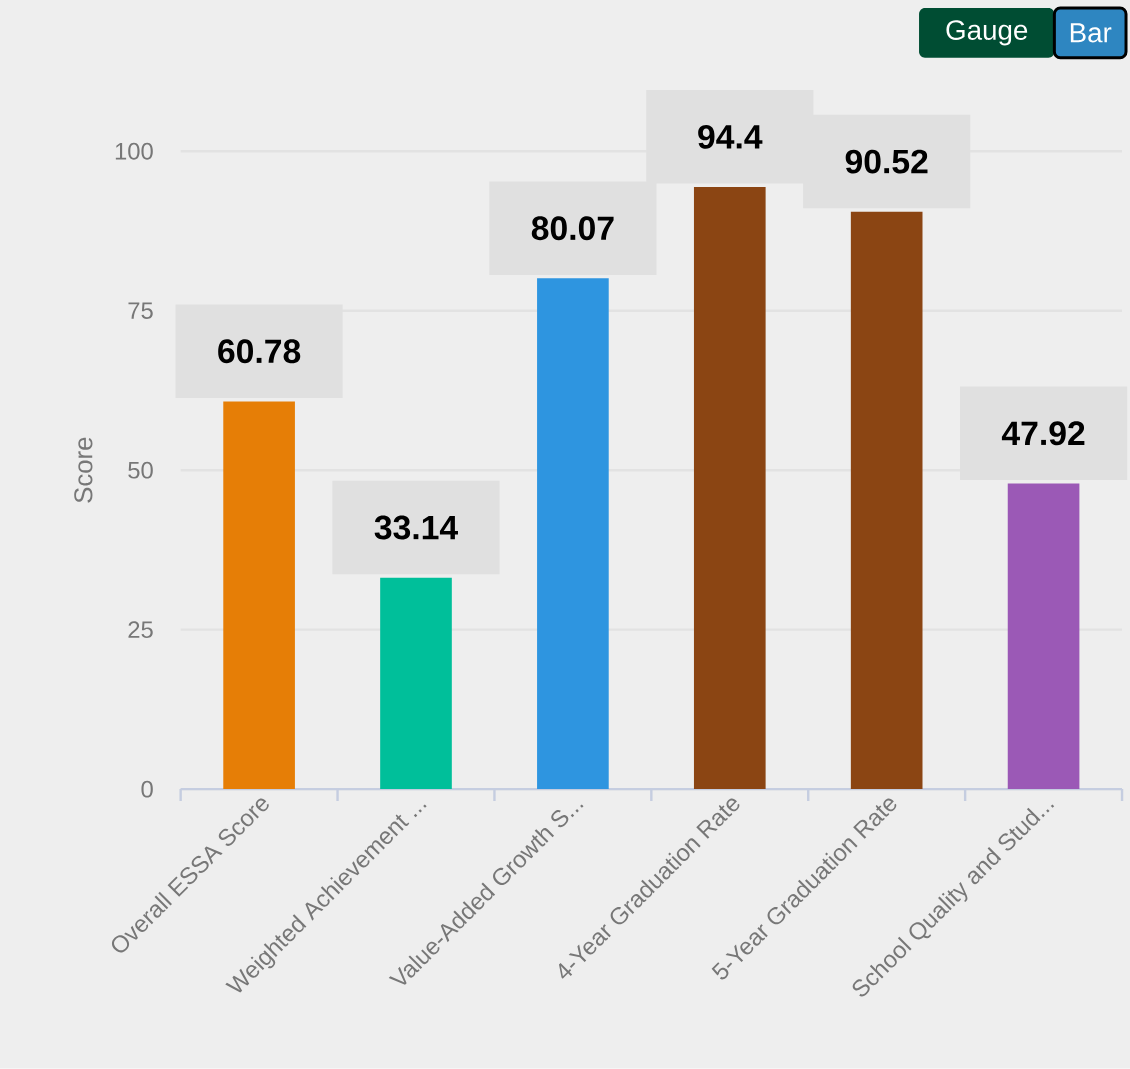 This screenshot has width=1130, height=1069. Describe the element at coordinates (987, 33) in the screenshot. I see `text: Gauge` at that location.